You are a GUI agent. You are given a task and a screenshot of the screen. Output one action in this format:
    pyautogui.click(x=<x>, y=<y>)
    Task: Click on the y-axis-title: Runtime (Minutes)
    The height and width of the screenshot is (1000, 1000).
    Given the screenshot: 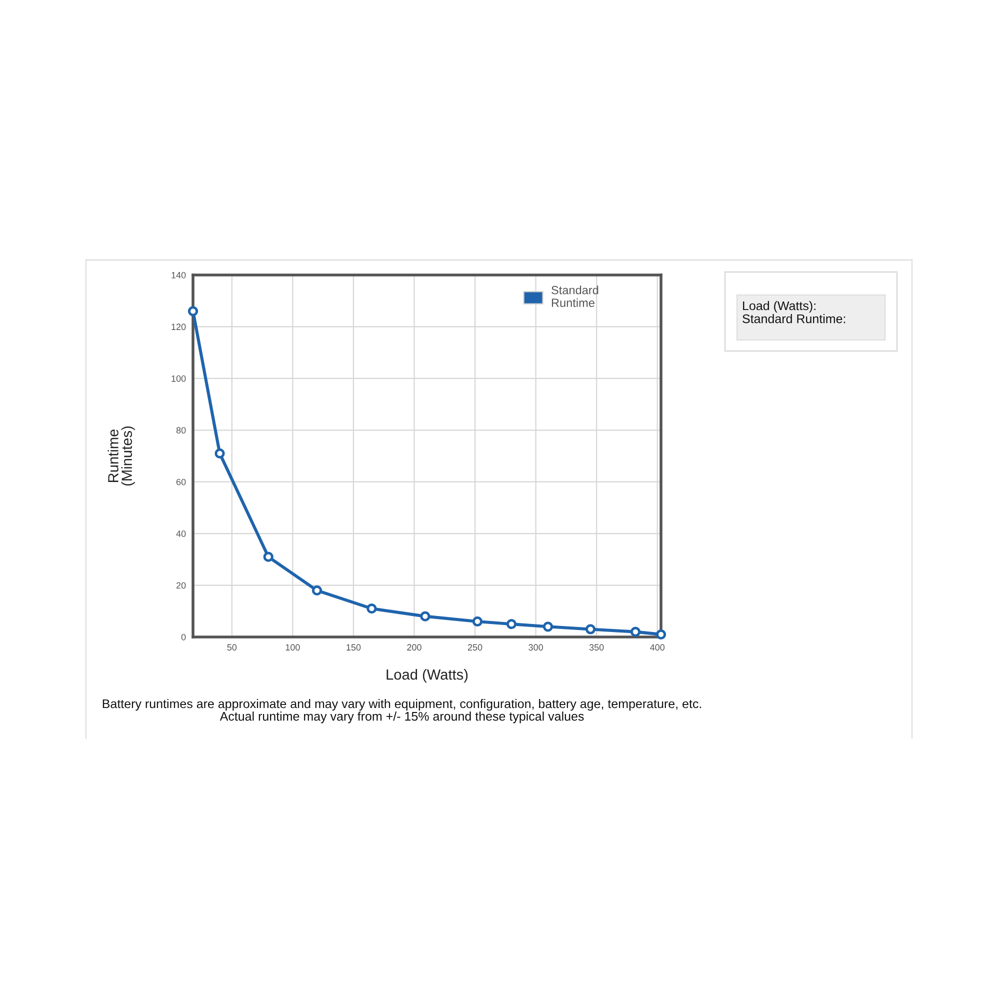 What is the action you would take?
    pyautogui.click(x=121, y=456)
    